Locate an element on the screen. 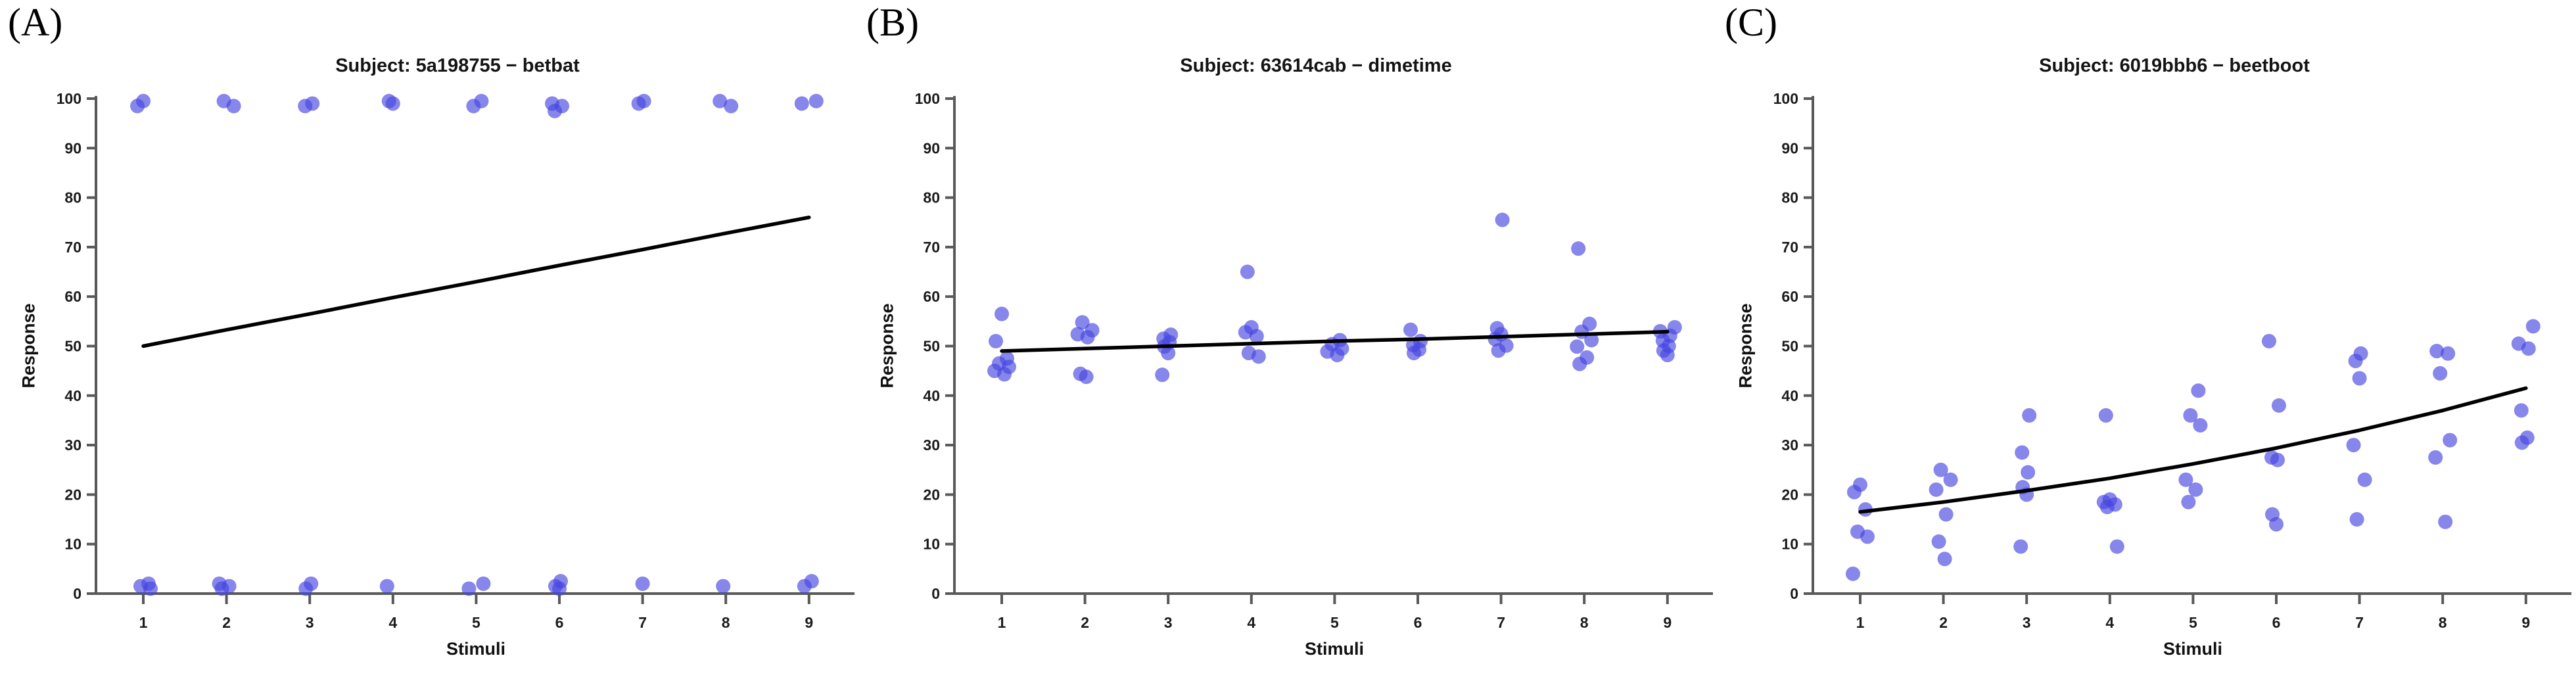 The width and height of the screenshot is (2576, 683). panel-b-title: Subject: 63614cab − dimetime is located at coordinates (1316, 65).